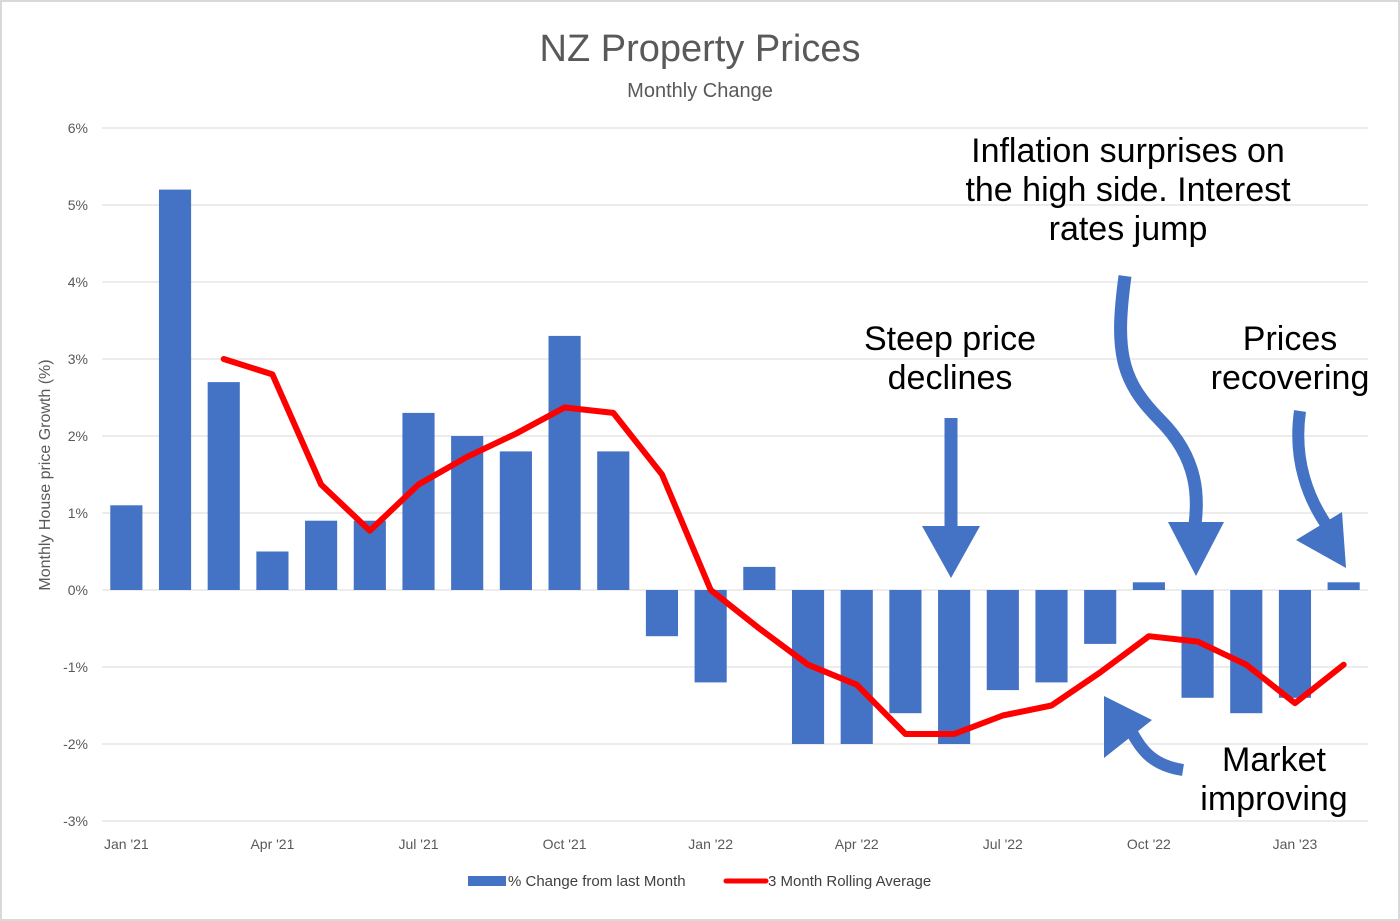  Describe the element at coordinates (45, 474) in the screenshot. I see `y-axis-label: Monthly House price Growth (%)` at that location.